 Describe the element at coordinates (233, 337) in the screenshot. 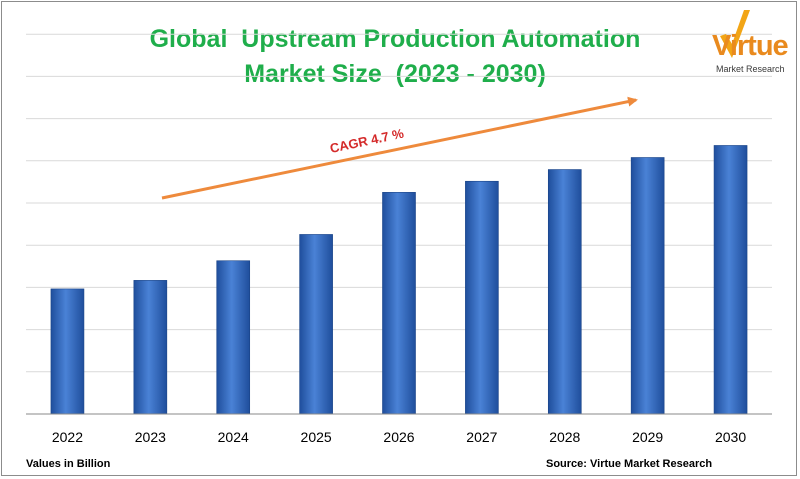

I see `bar-2024` at that location.